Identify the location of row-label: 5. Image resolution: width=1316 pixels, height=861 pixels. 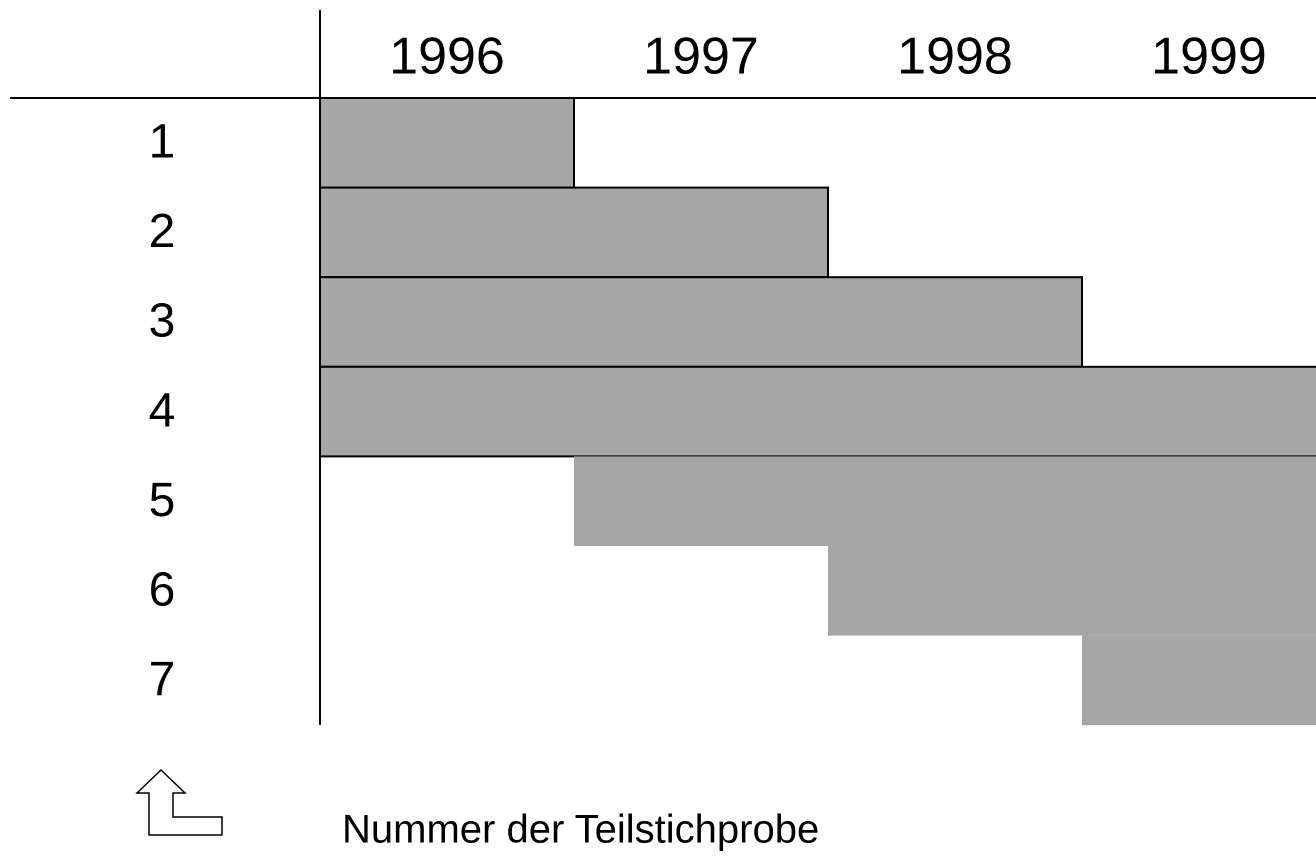
(162, 500).